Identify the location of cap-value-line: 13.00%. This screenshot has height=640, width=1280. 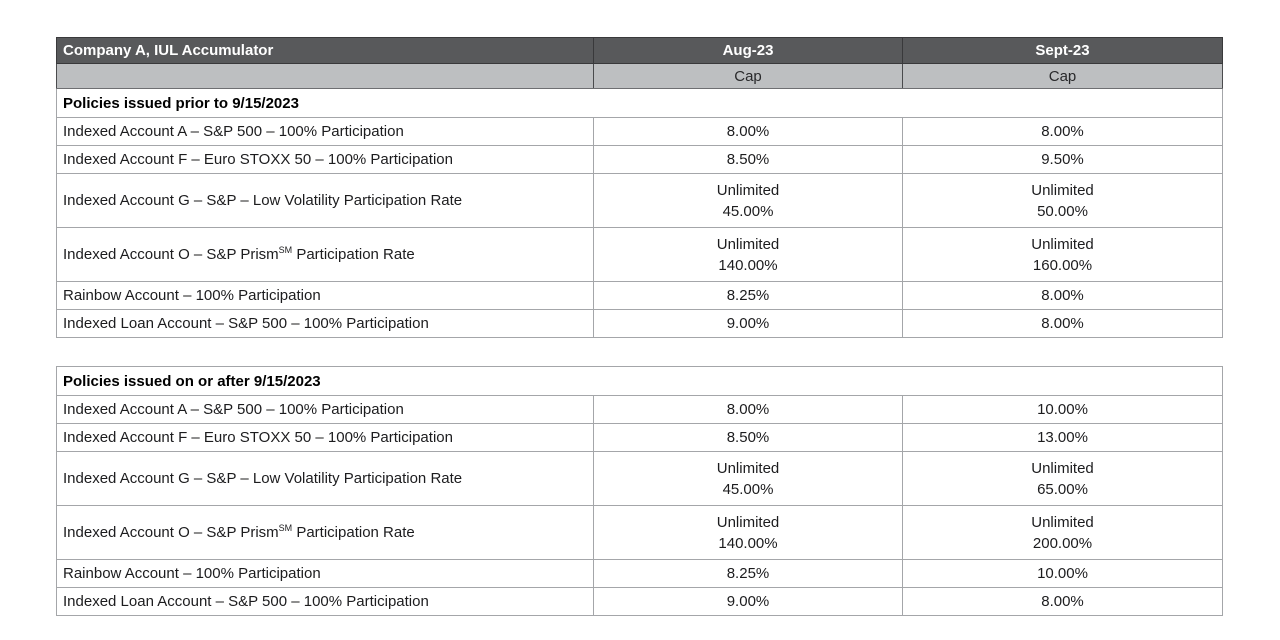
(1062, 437).